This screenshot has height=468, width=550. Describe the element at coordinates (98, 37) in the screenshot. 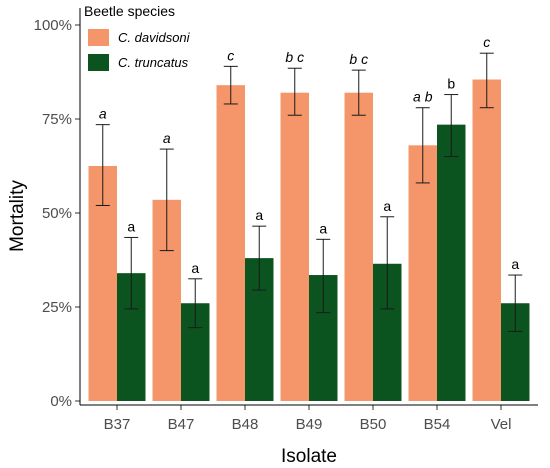

I see `legend-swatch-davidsoni` at that location.